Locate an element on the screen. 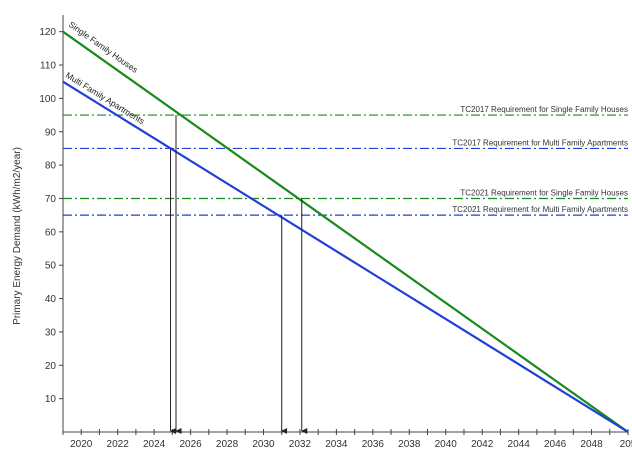  y-tick-label: 70 is located at coordinates (51, 199).